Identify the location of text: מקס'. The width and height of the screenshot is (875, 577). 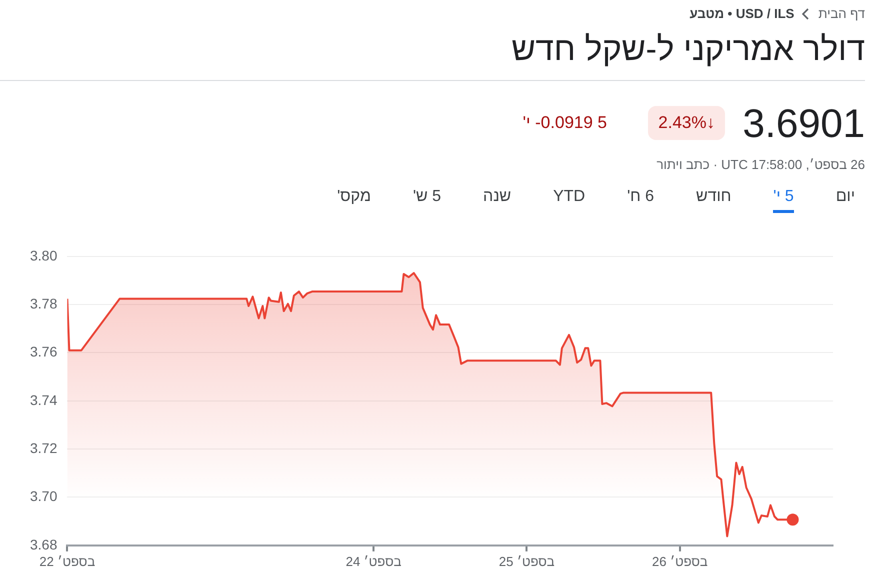
(354, 197).